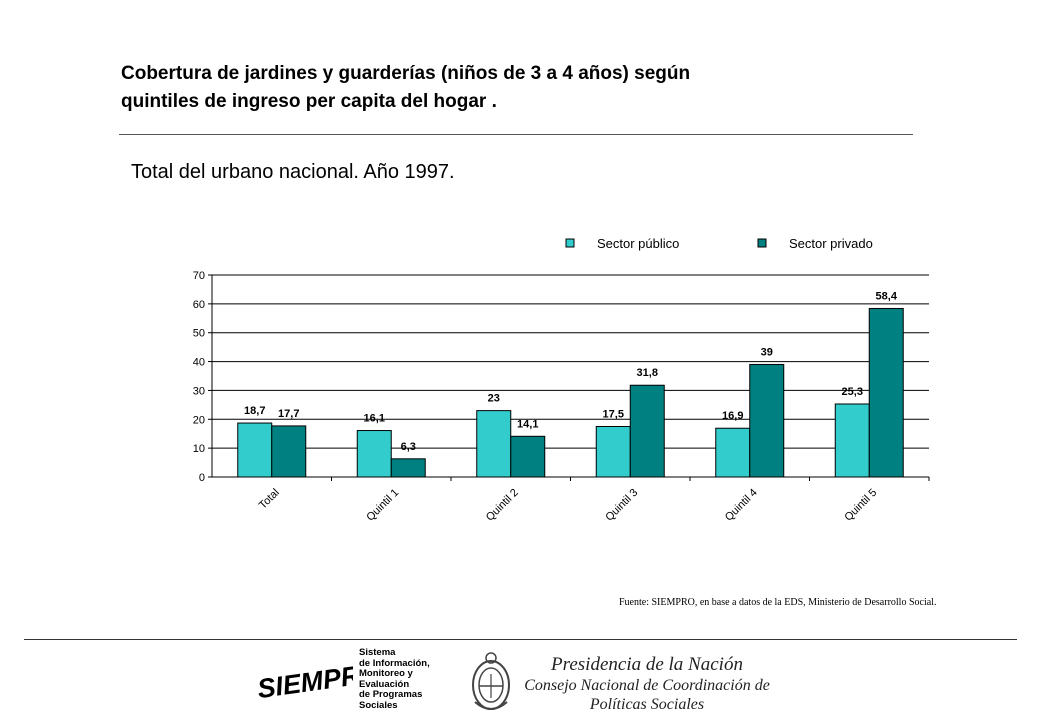 The width and height of the screenshot is (1040, 720). What do you see at coordinates (288, 414) in the screenshot?
I see `data-label: 17,7` at bounding box center [288, 414].